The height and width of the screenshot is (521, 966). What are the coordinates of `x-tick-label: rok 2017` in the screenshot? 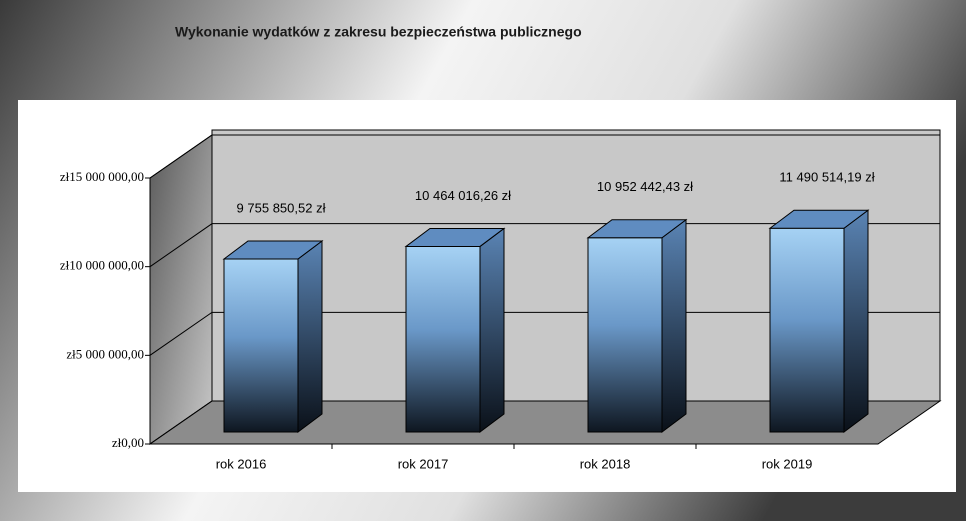 It's located at (423, 463).